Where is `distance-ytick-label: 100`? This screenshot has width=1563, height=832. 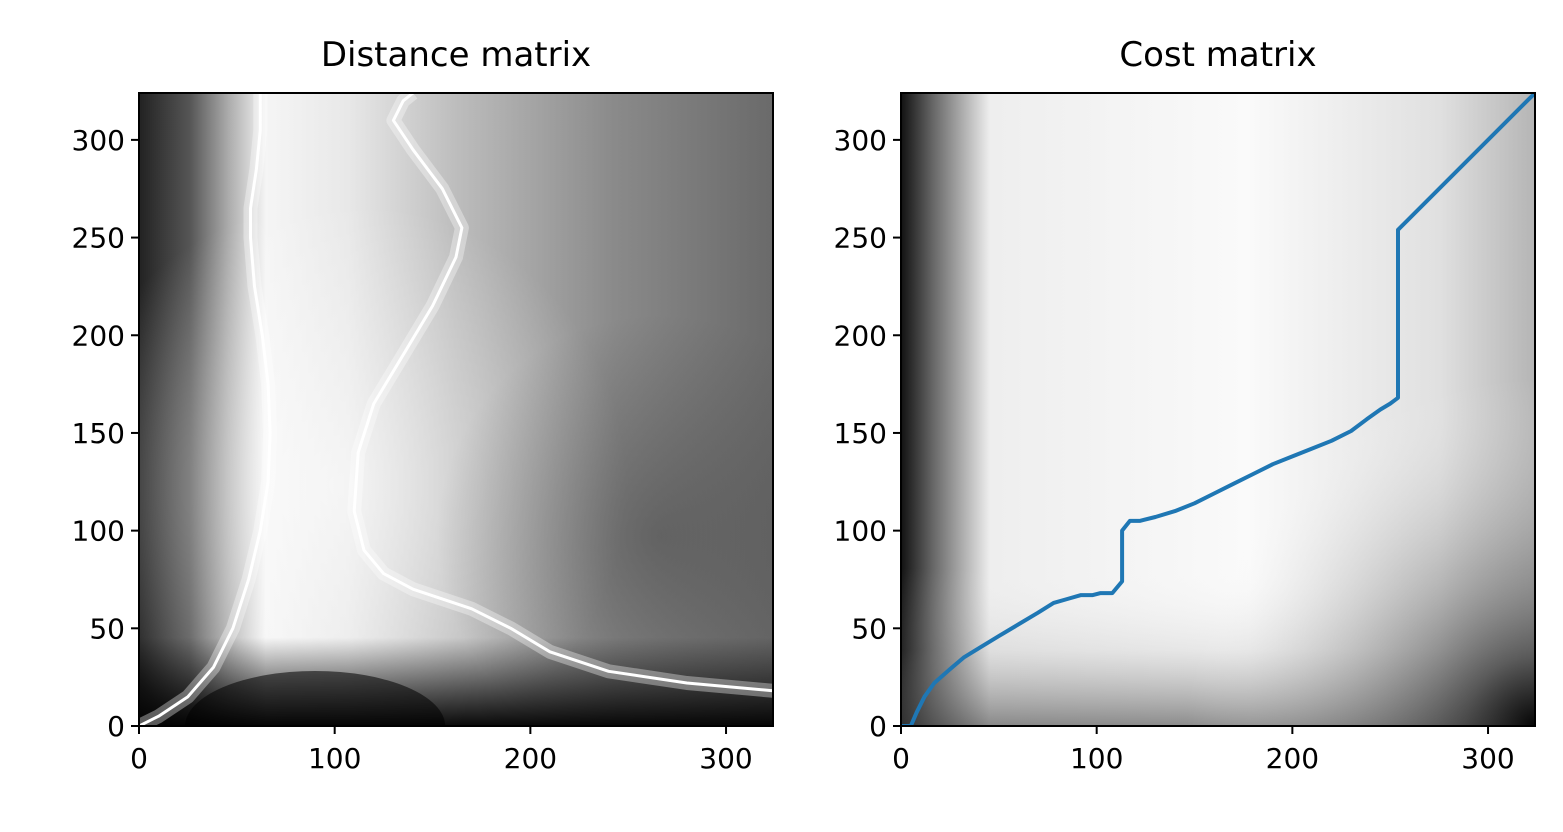 distance-ytick-label: 100 is located at coordinates (98, 531).